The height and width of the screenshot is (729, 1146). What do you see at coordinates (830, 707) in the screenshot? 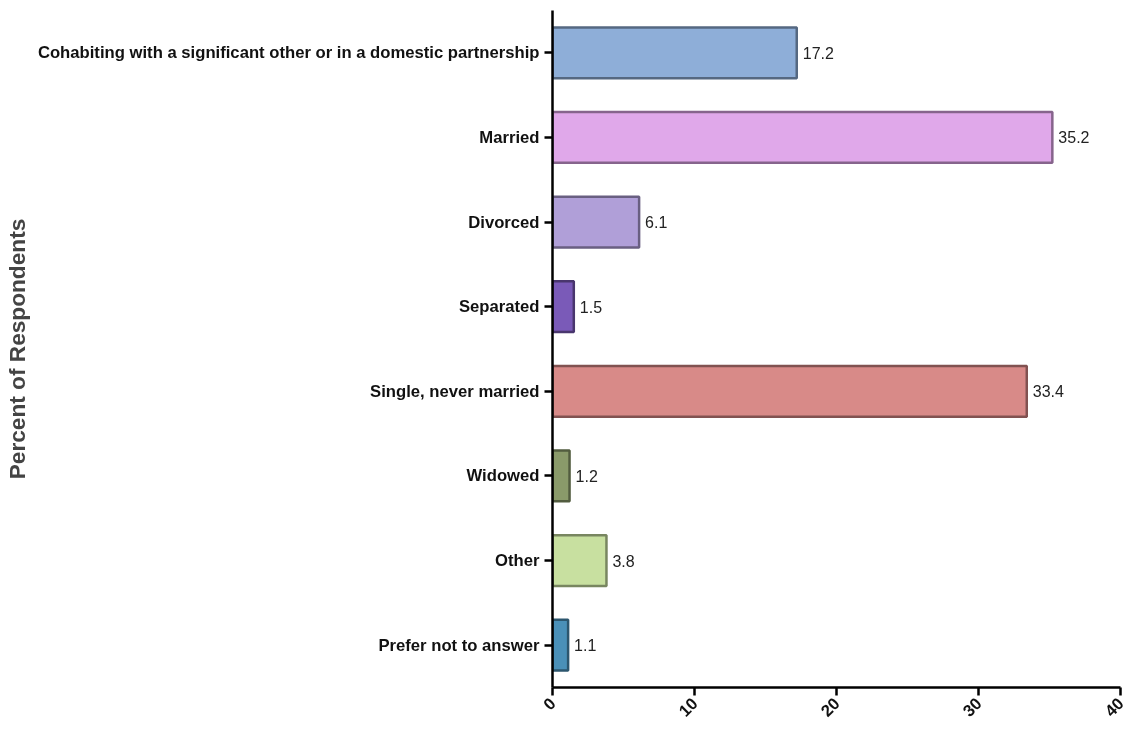
I see `x-tick-label: 20` at bounding box center [830, 707].